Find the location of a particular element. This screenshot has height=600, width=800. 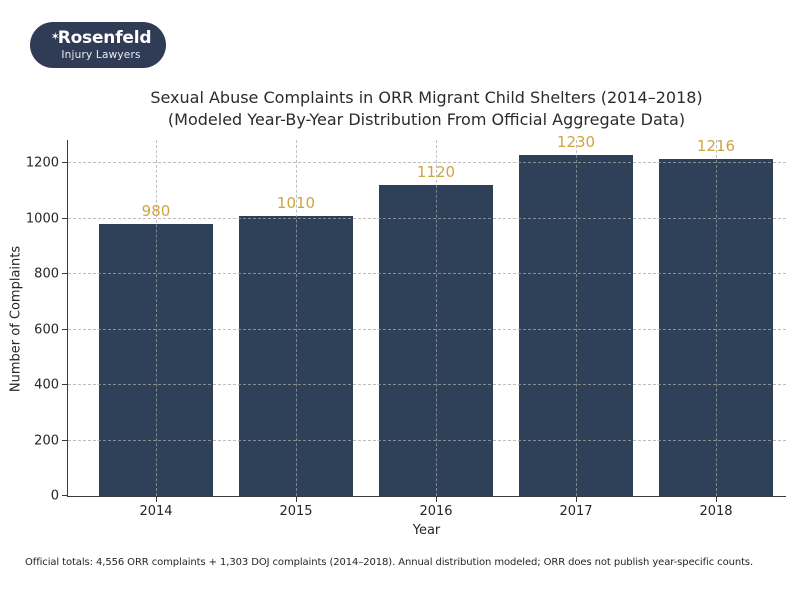

star-icon: ✶ is located at coordinates (55, 36).